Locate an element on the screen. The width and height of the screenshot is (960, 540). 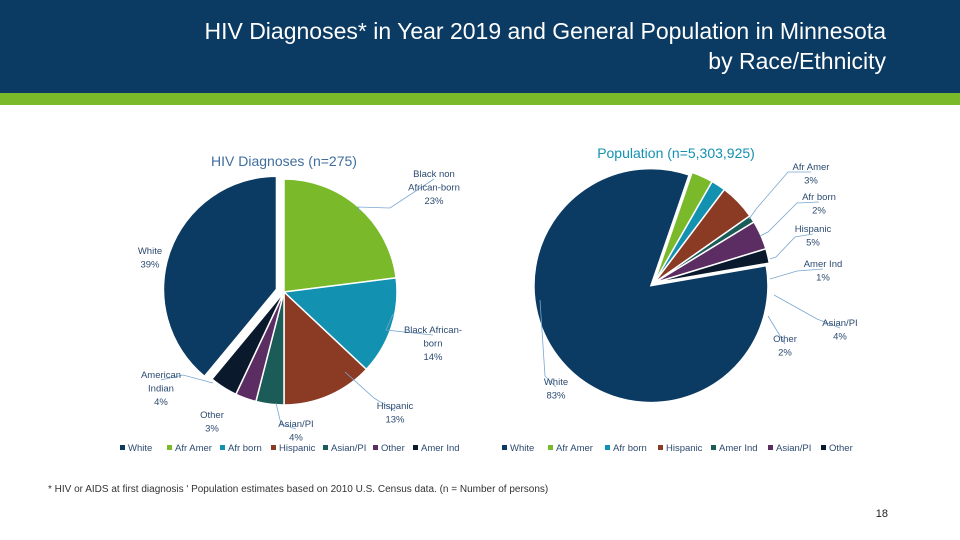
pie-1-slice-black_non_afr is located at coordinates (340, 235).